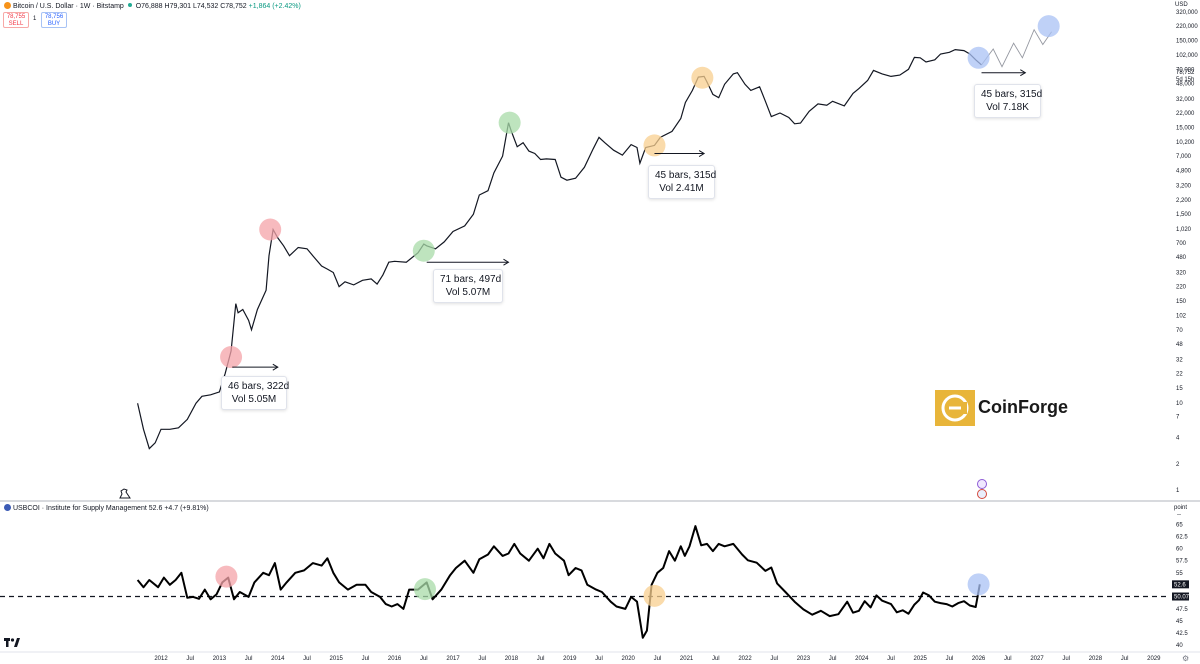 The height and width of the screenshot is (664, 1200). Describe the element at coordinates (1007, 107) in the screenshot. I see `range-annotation-volume: Vol 7.18K` at that location.